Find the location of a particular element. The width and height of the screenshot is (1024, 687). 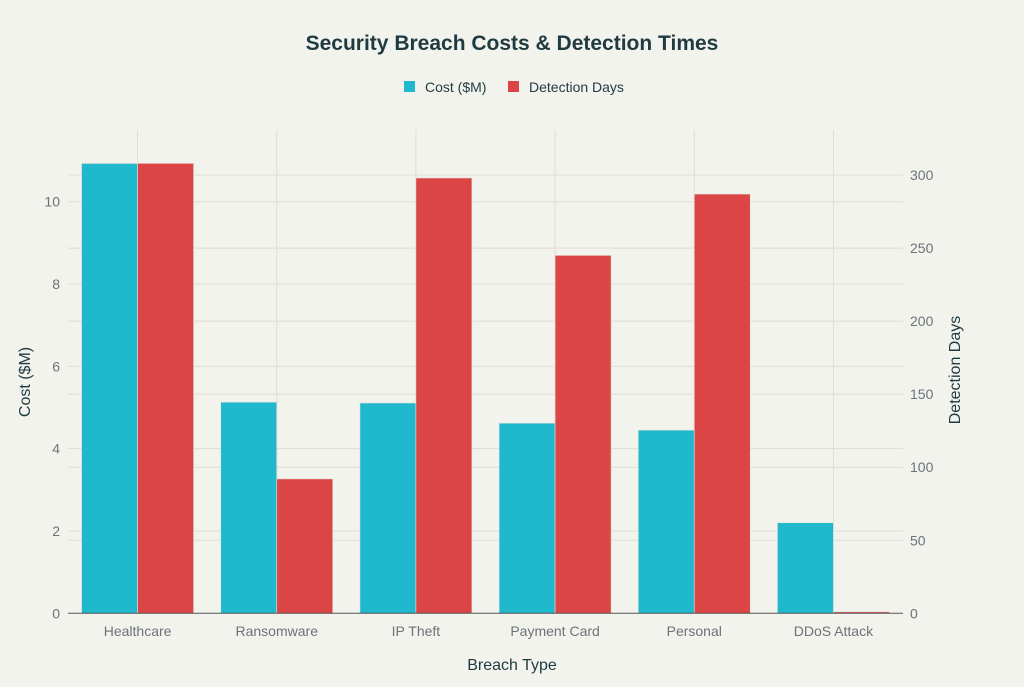

y-tick-label: 2 is located at coordinates (56, 531).